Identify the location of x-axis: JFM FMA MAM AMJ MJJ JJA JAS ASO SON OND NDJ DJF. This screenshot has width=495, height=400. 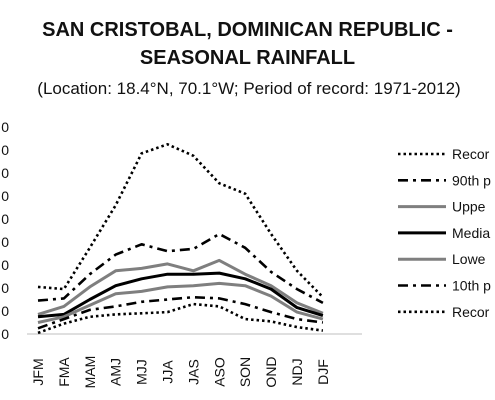
(194, 361).